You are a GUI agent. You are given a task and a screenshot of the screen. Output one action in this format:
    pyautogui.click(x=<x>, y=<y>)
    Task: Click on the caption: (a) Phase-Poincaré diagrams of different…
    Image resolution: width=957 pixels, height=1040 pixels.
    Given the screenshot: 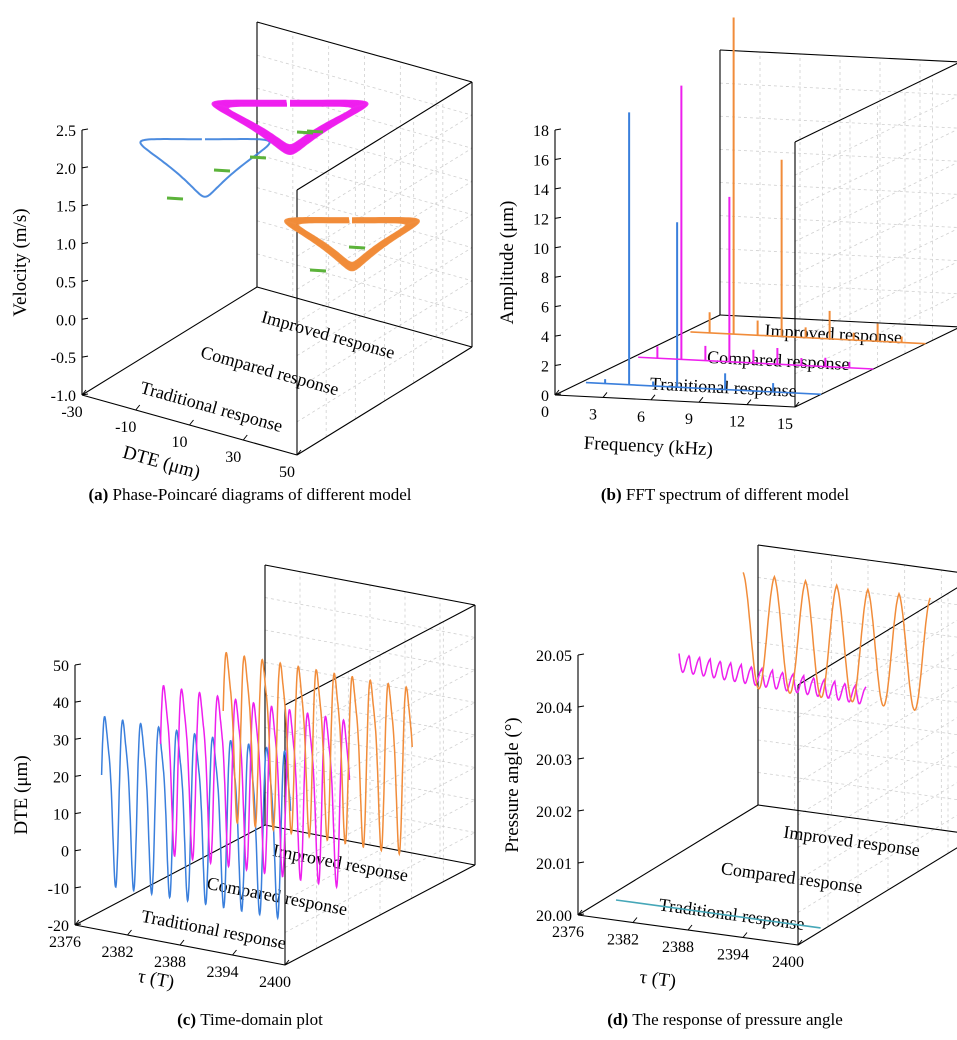 What is the action you would take?
    pyautogui.click(x=249, y=494)
    